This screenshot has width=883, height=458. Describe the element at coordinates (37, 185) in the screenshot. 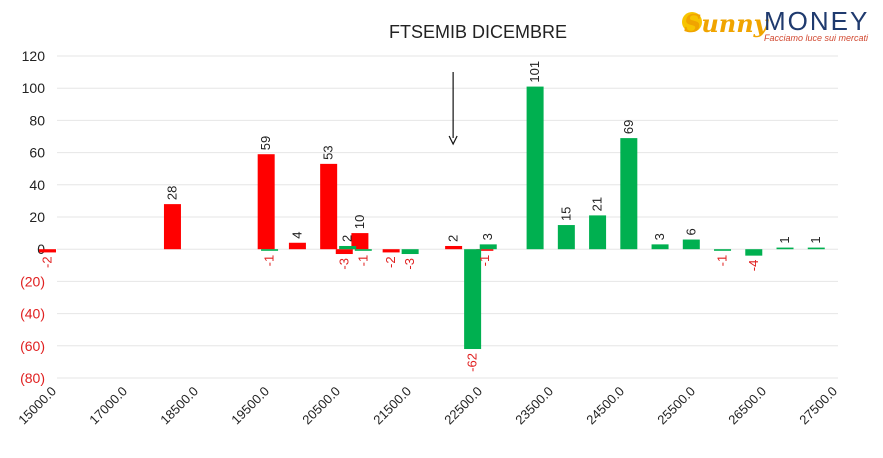

I see `y-tick-label: 40` at that location.